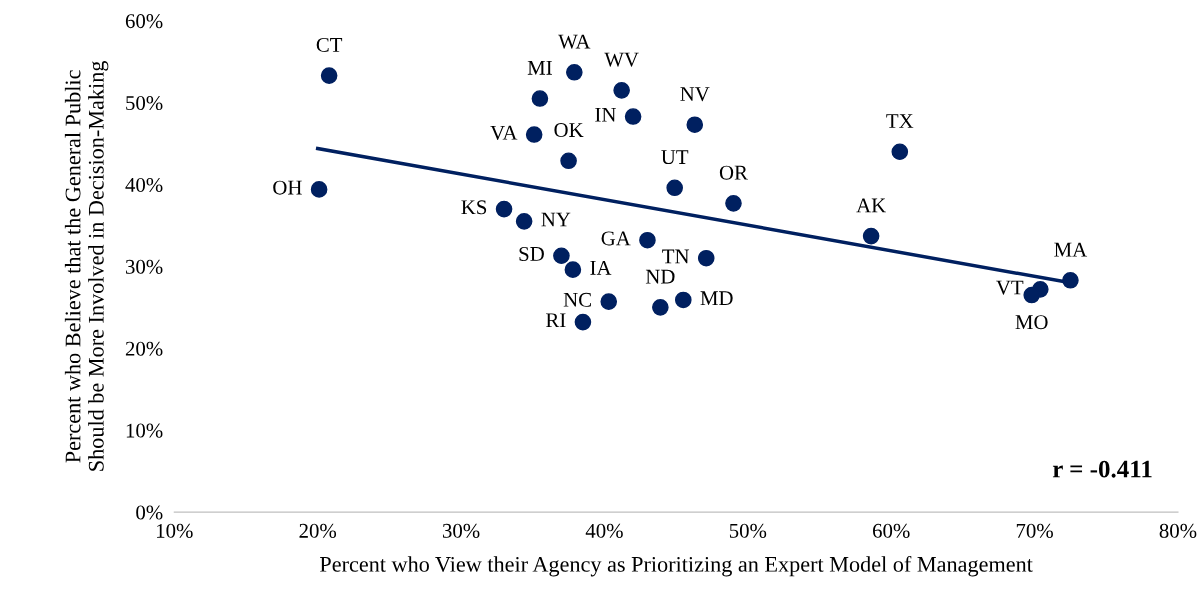 This screenshot has width=1202, height=592. I want to click on y-tick-label: 30%, so click(144, 266).